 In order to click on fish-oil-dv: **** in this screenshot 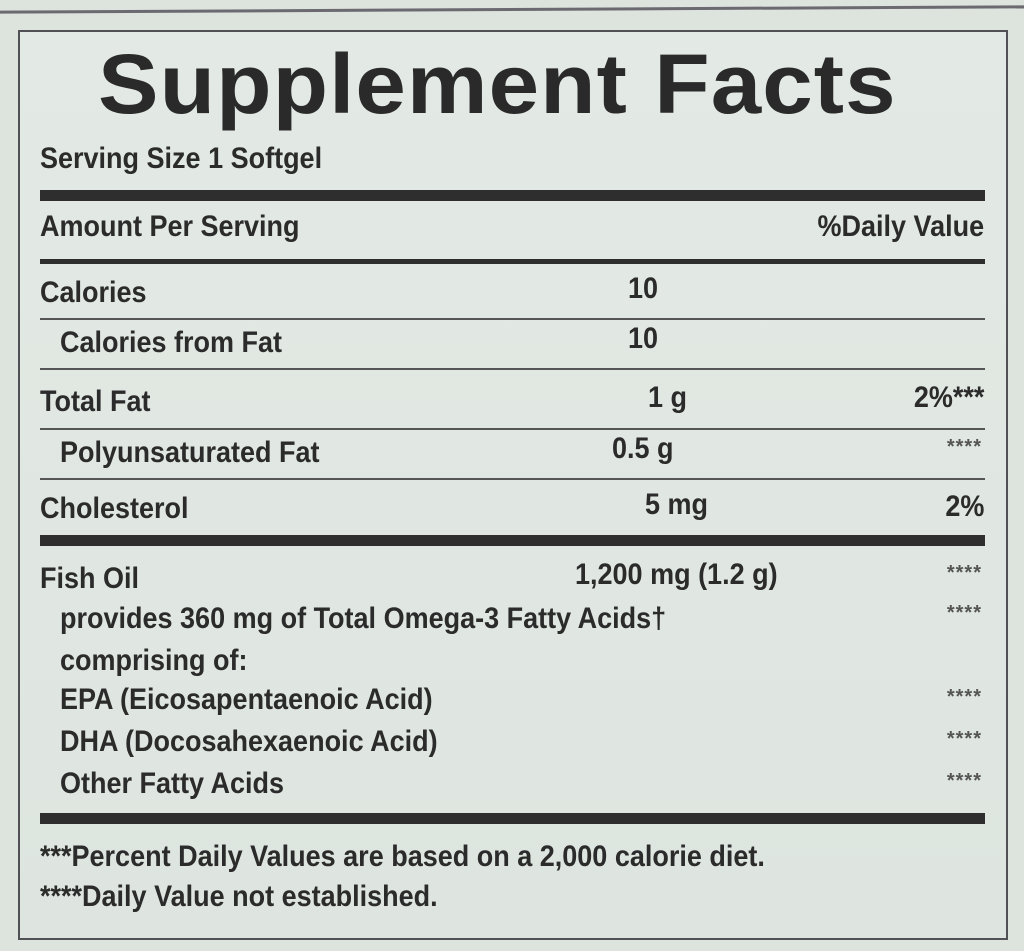, I will do `click(964, 573)`.